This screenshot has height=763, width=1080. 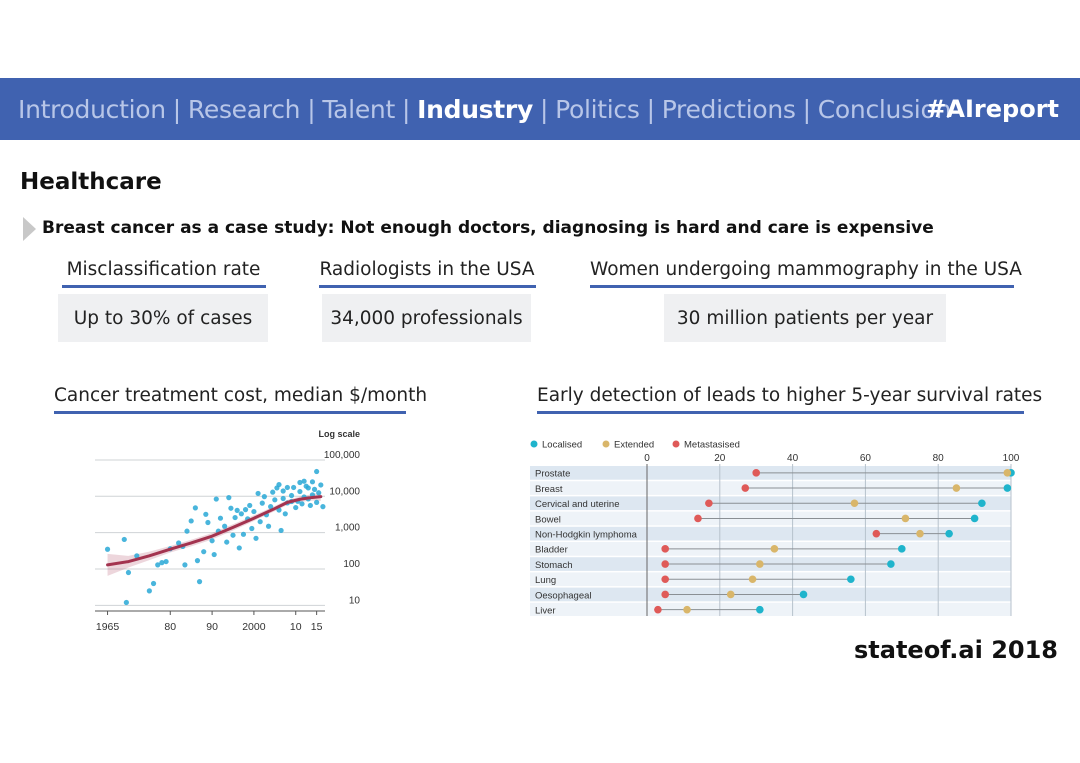 I want to click on cost-x-tick-label: 1965, so click(x=108, y=627).